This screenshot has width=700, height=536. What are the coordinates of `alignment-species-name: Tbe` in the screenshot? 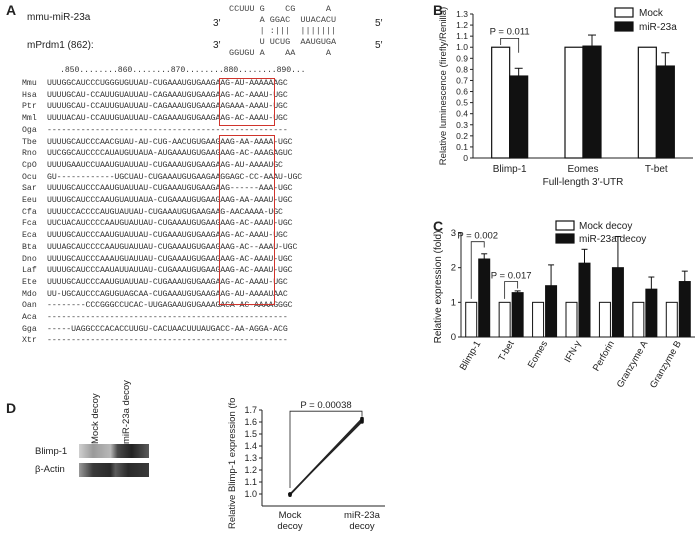 It's located at (29, 142).